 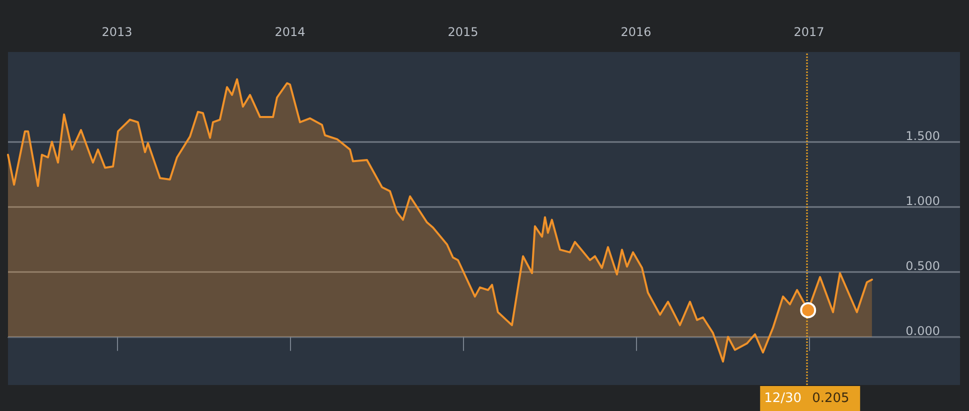 I want to click on y-tick-label: 1.000, so click(x=923, y=201).